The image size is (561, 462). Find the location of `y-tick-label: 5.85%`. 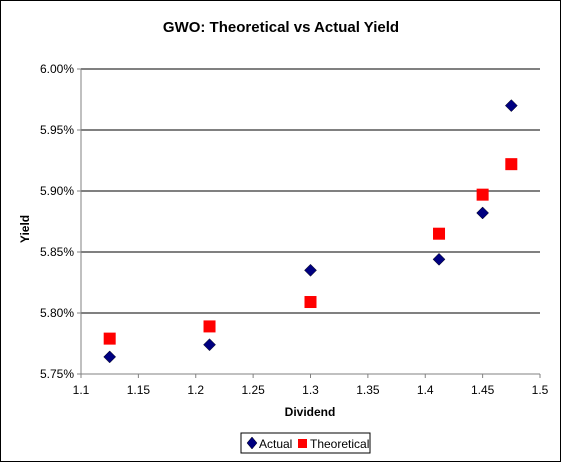

y-tick-label: 5.85% is located at coordinates (57, 252).